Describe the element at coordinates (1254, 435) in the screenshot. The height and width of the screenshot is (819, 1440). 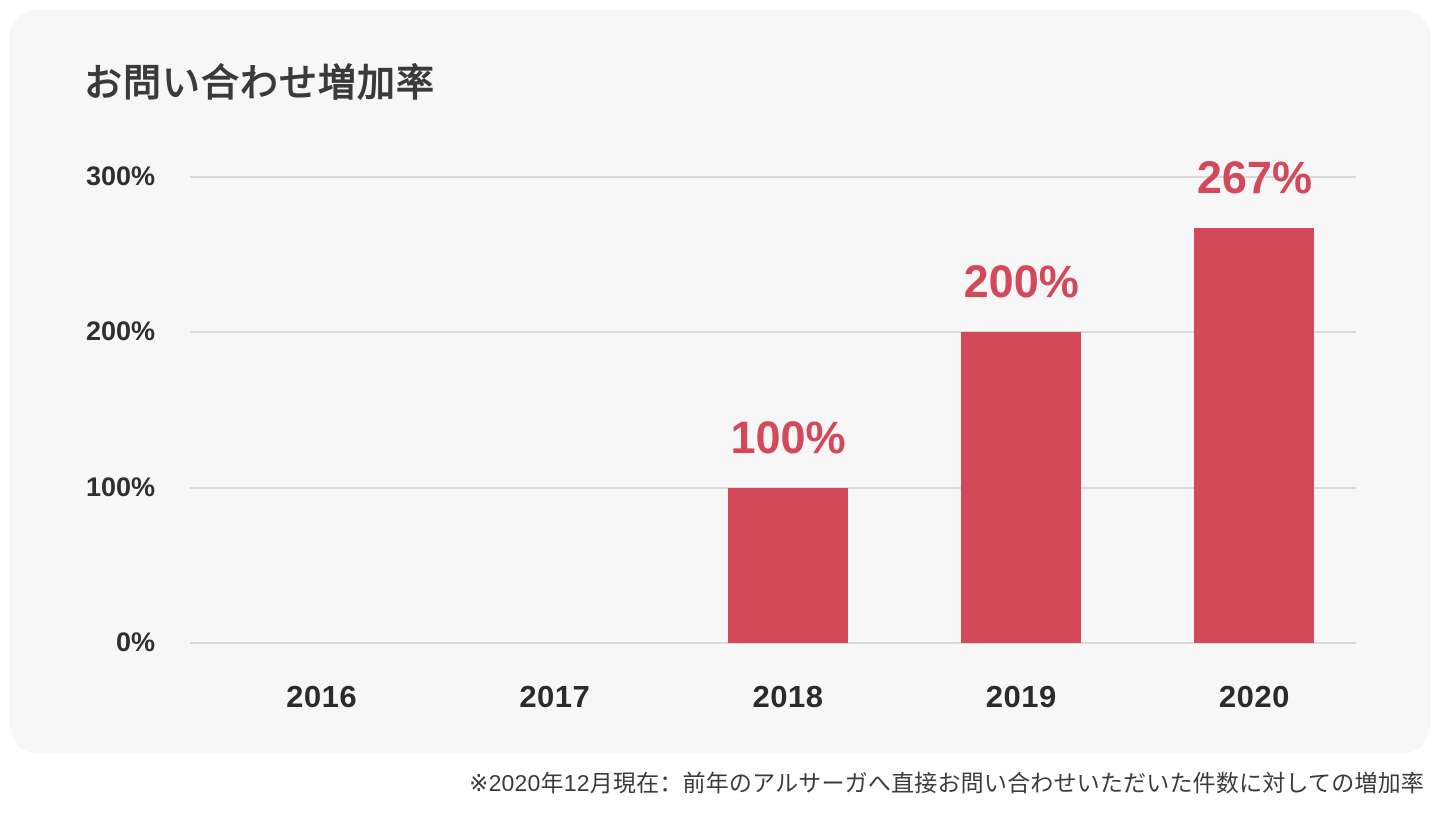
I see `bar-2020` at that location.